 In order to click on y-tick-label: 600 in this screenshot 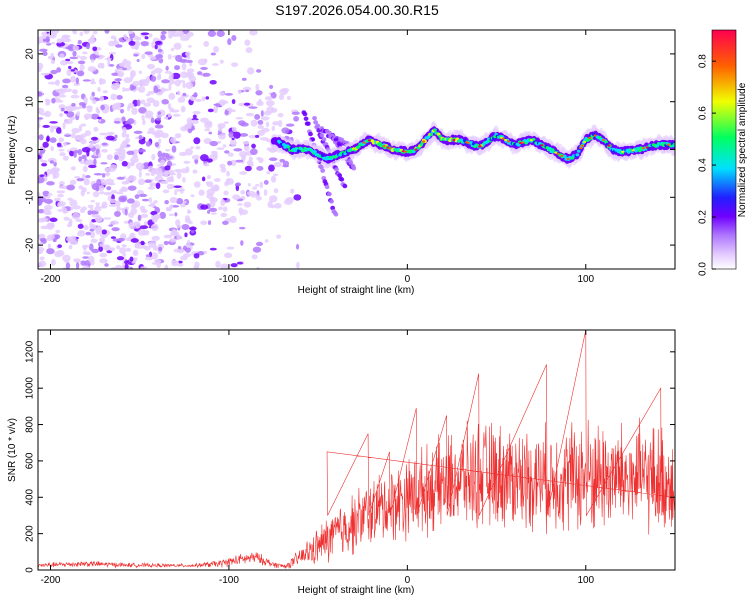, I will do `click(30, 460)`.